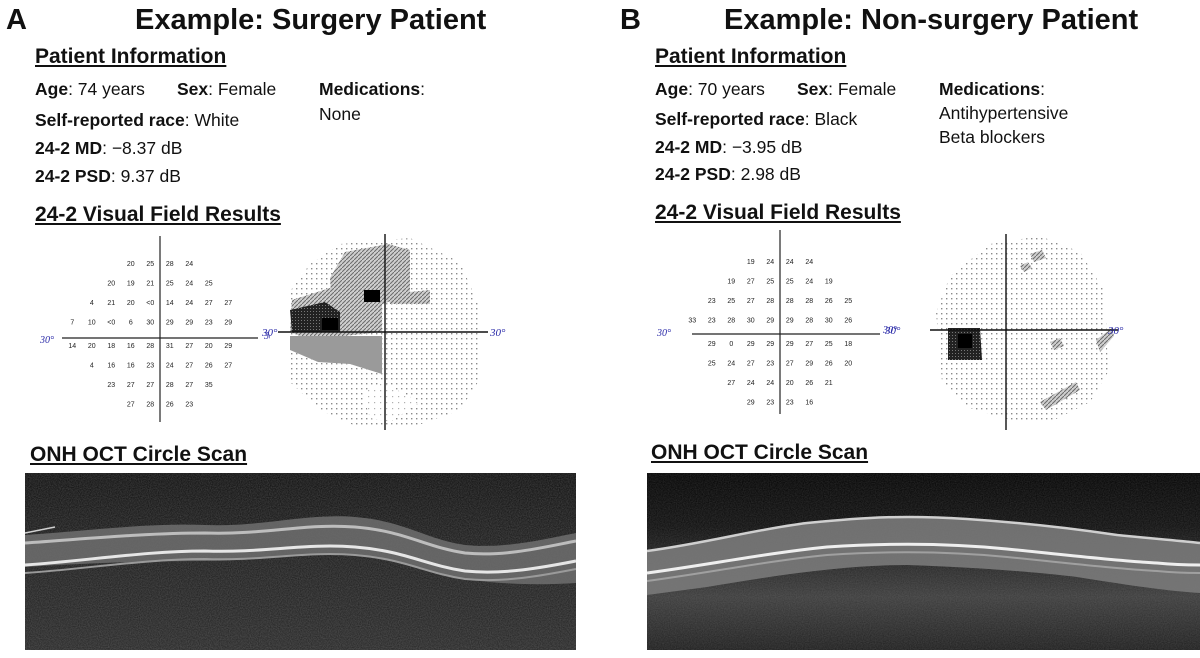  I want to click on vf-value: 10, so click(92, 323).